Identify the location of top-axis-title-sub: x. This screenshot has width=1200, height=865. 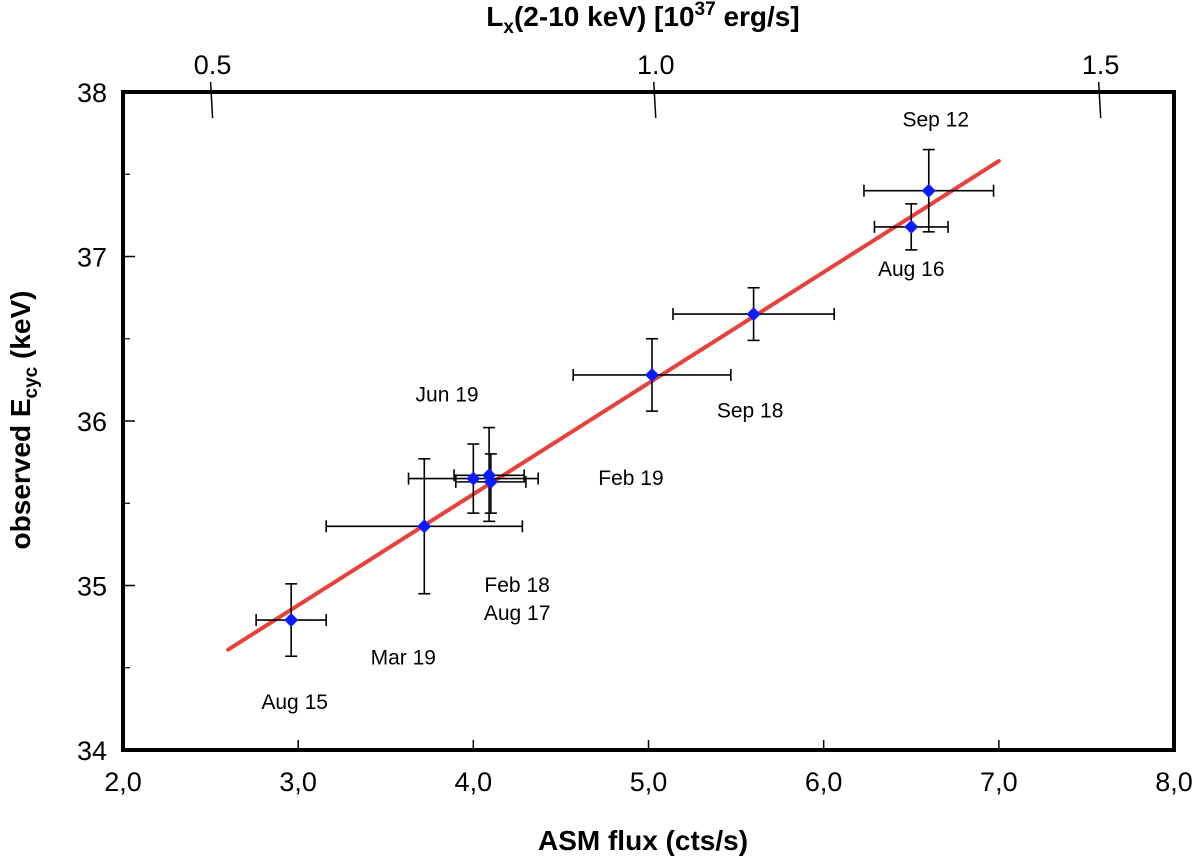
(508, 27).